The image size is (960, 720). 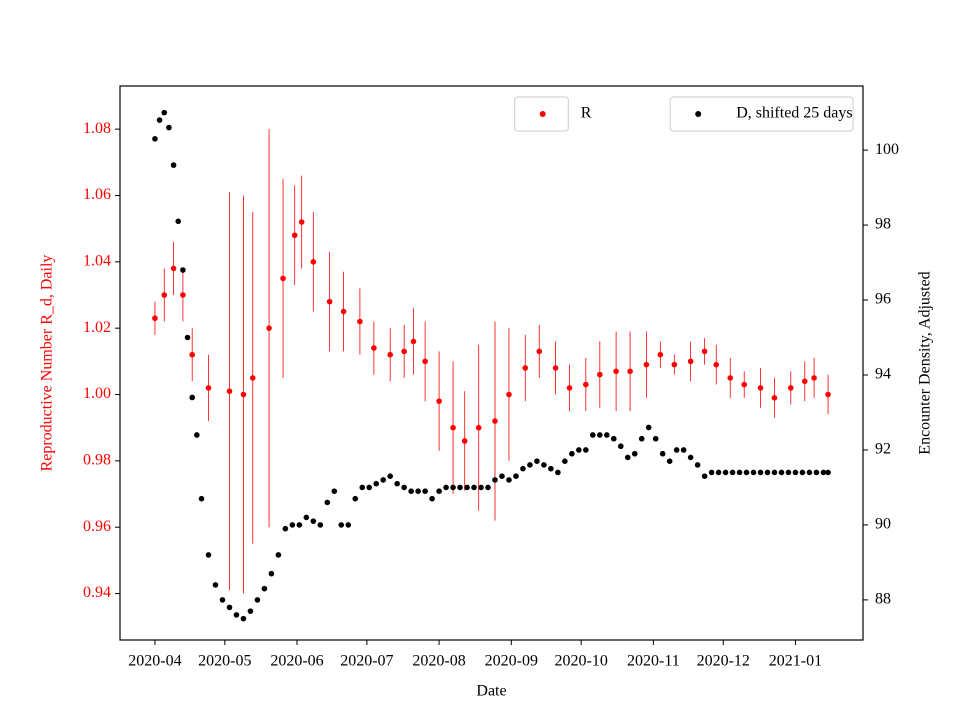 What do you see at coordinates (795, 661) in the screenshot?
I see `x-tick-label: 2021-01` at bounding box center [795, 661].